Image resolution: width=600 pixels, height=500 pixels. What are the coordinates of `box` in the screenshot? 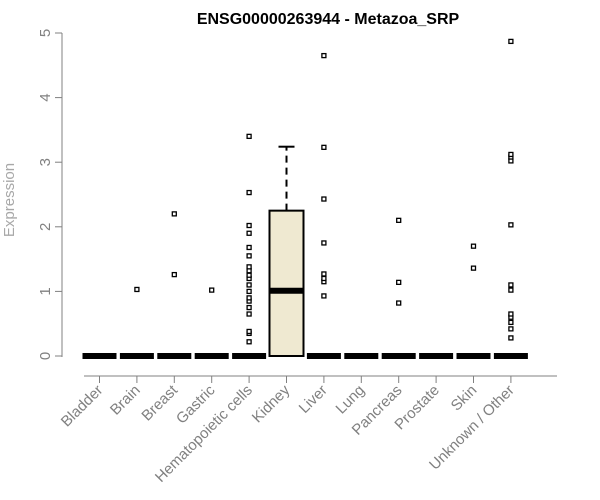 It's located at (286, 283).